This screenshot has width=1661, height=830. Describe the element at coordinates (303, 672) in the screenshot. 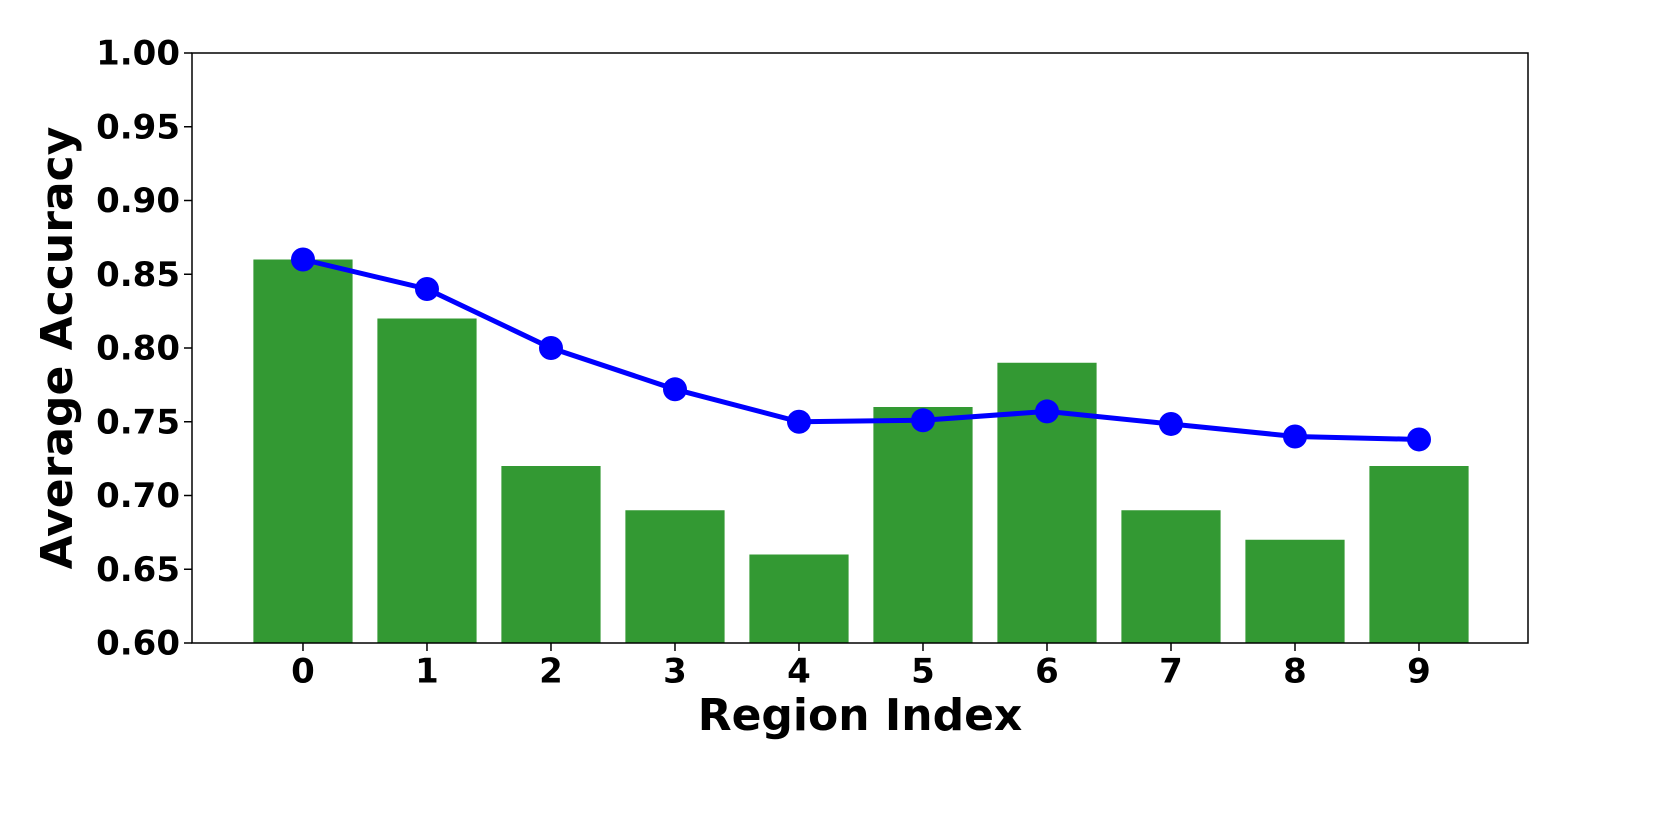

I see `x-tick-label: 0` at that location.